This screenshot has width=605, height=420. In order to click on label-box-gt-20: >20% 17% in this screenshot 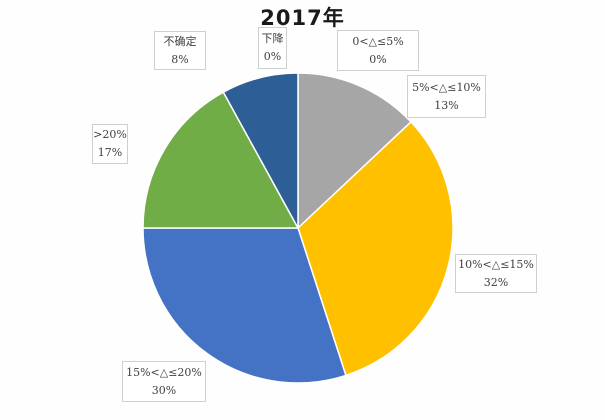, I will do `click(110, 144)`.